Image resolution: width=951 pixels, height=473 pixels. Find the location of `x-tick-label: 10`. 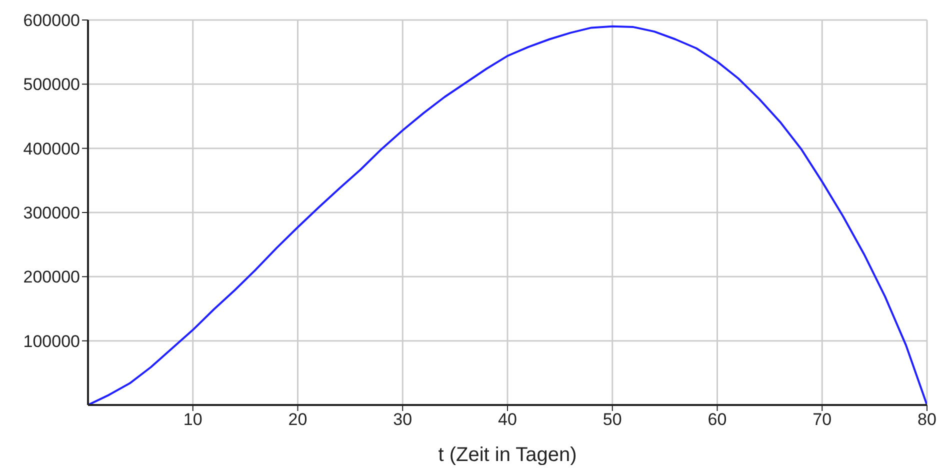

x-tick-label: 10 is located at coordinates (192, 420).